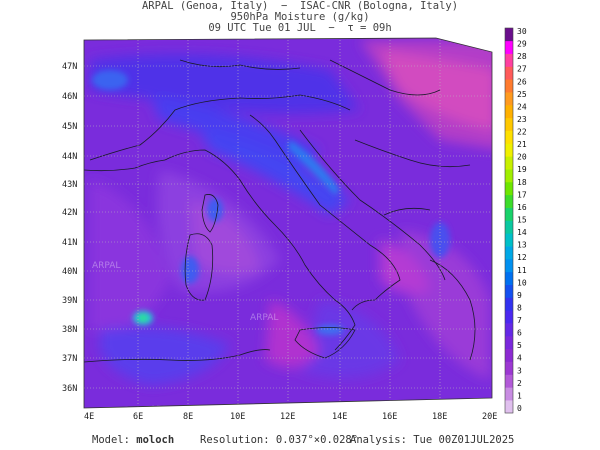  What do you see at coordinates (519, 345) in the screenshot?
I see `colorbar-label: 5` at bounding box center [519, 345].